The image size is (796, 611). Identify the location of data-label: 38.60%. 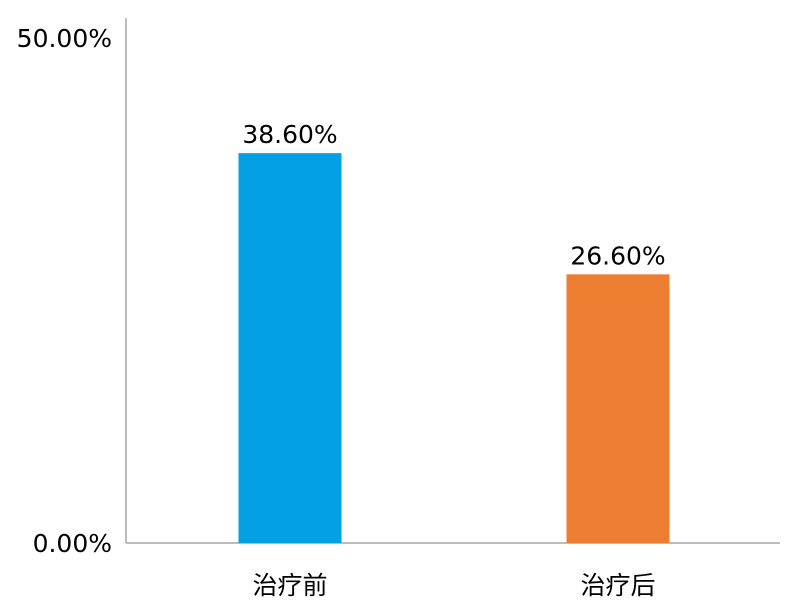
(289, 134).